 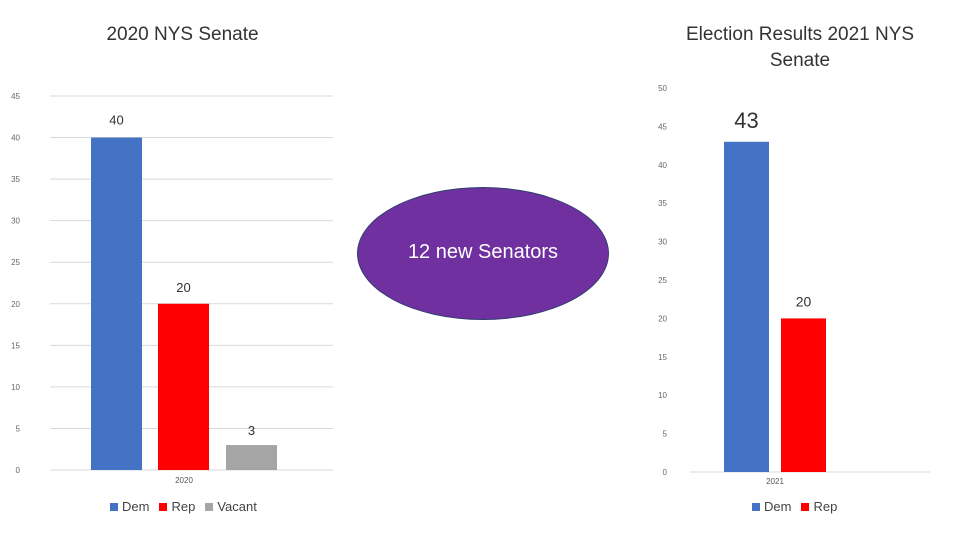 I want to click on chart1-y-tick-label: 20, so click(x=15, y=304).